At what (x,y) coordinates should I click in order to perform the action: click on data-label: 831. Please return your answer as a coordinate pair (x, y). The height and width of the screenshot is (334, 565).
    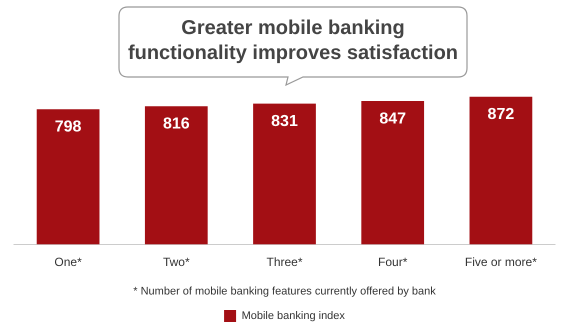
    Looking at the image, I should click on (284, 121).